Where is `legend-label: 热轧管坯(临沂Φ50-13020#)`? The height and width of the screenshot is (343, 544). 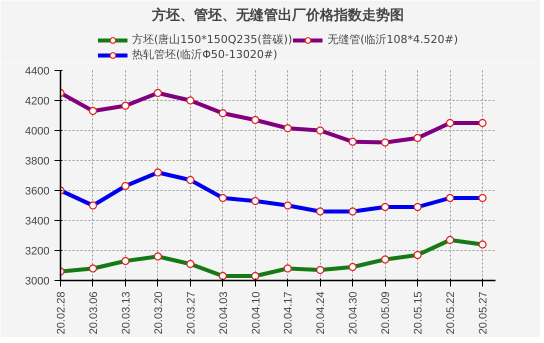
legend-label: 热轧管坯(临沂Φ50-13020#) is located at coordinates (205, 54).